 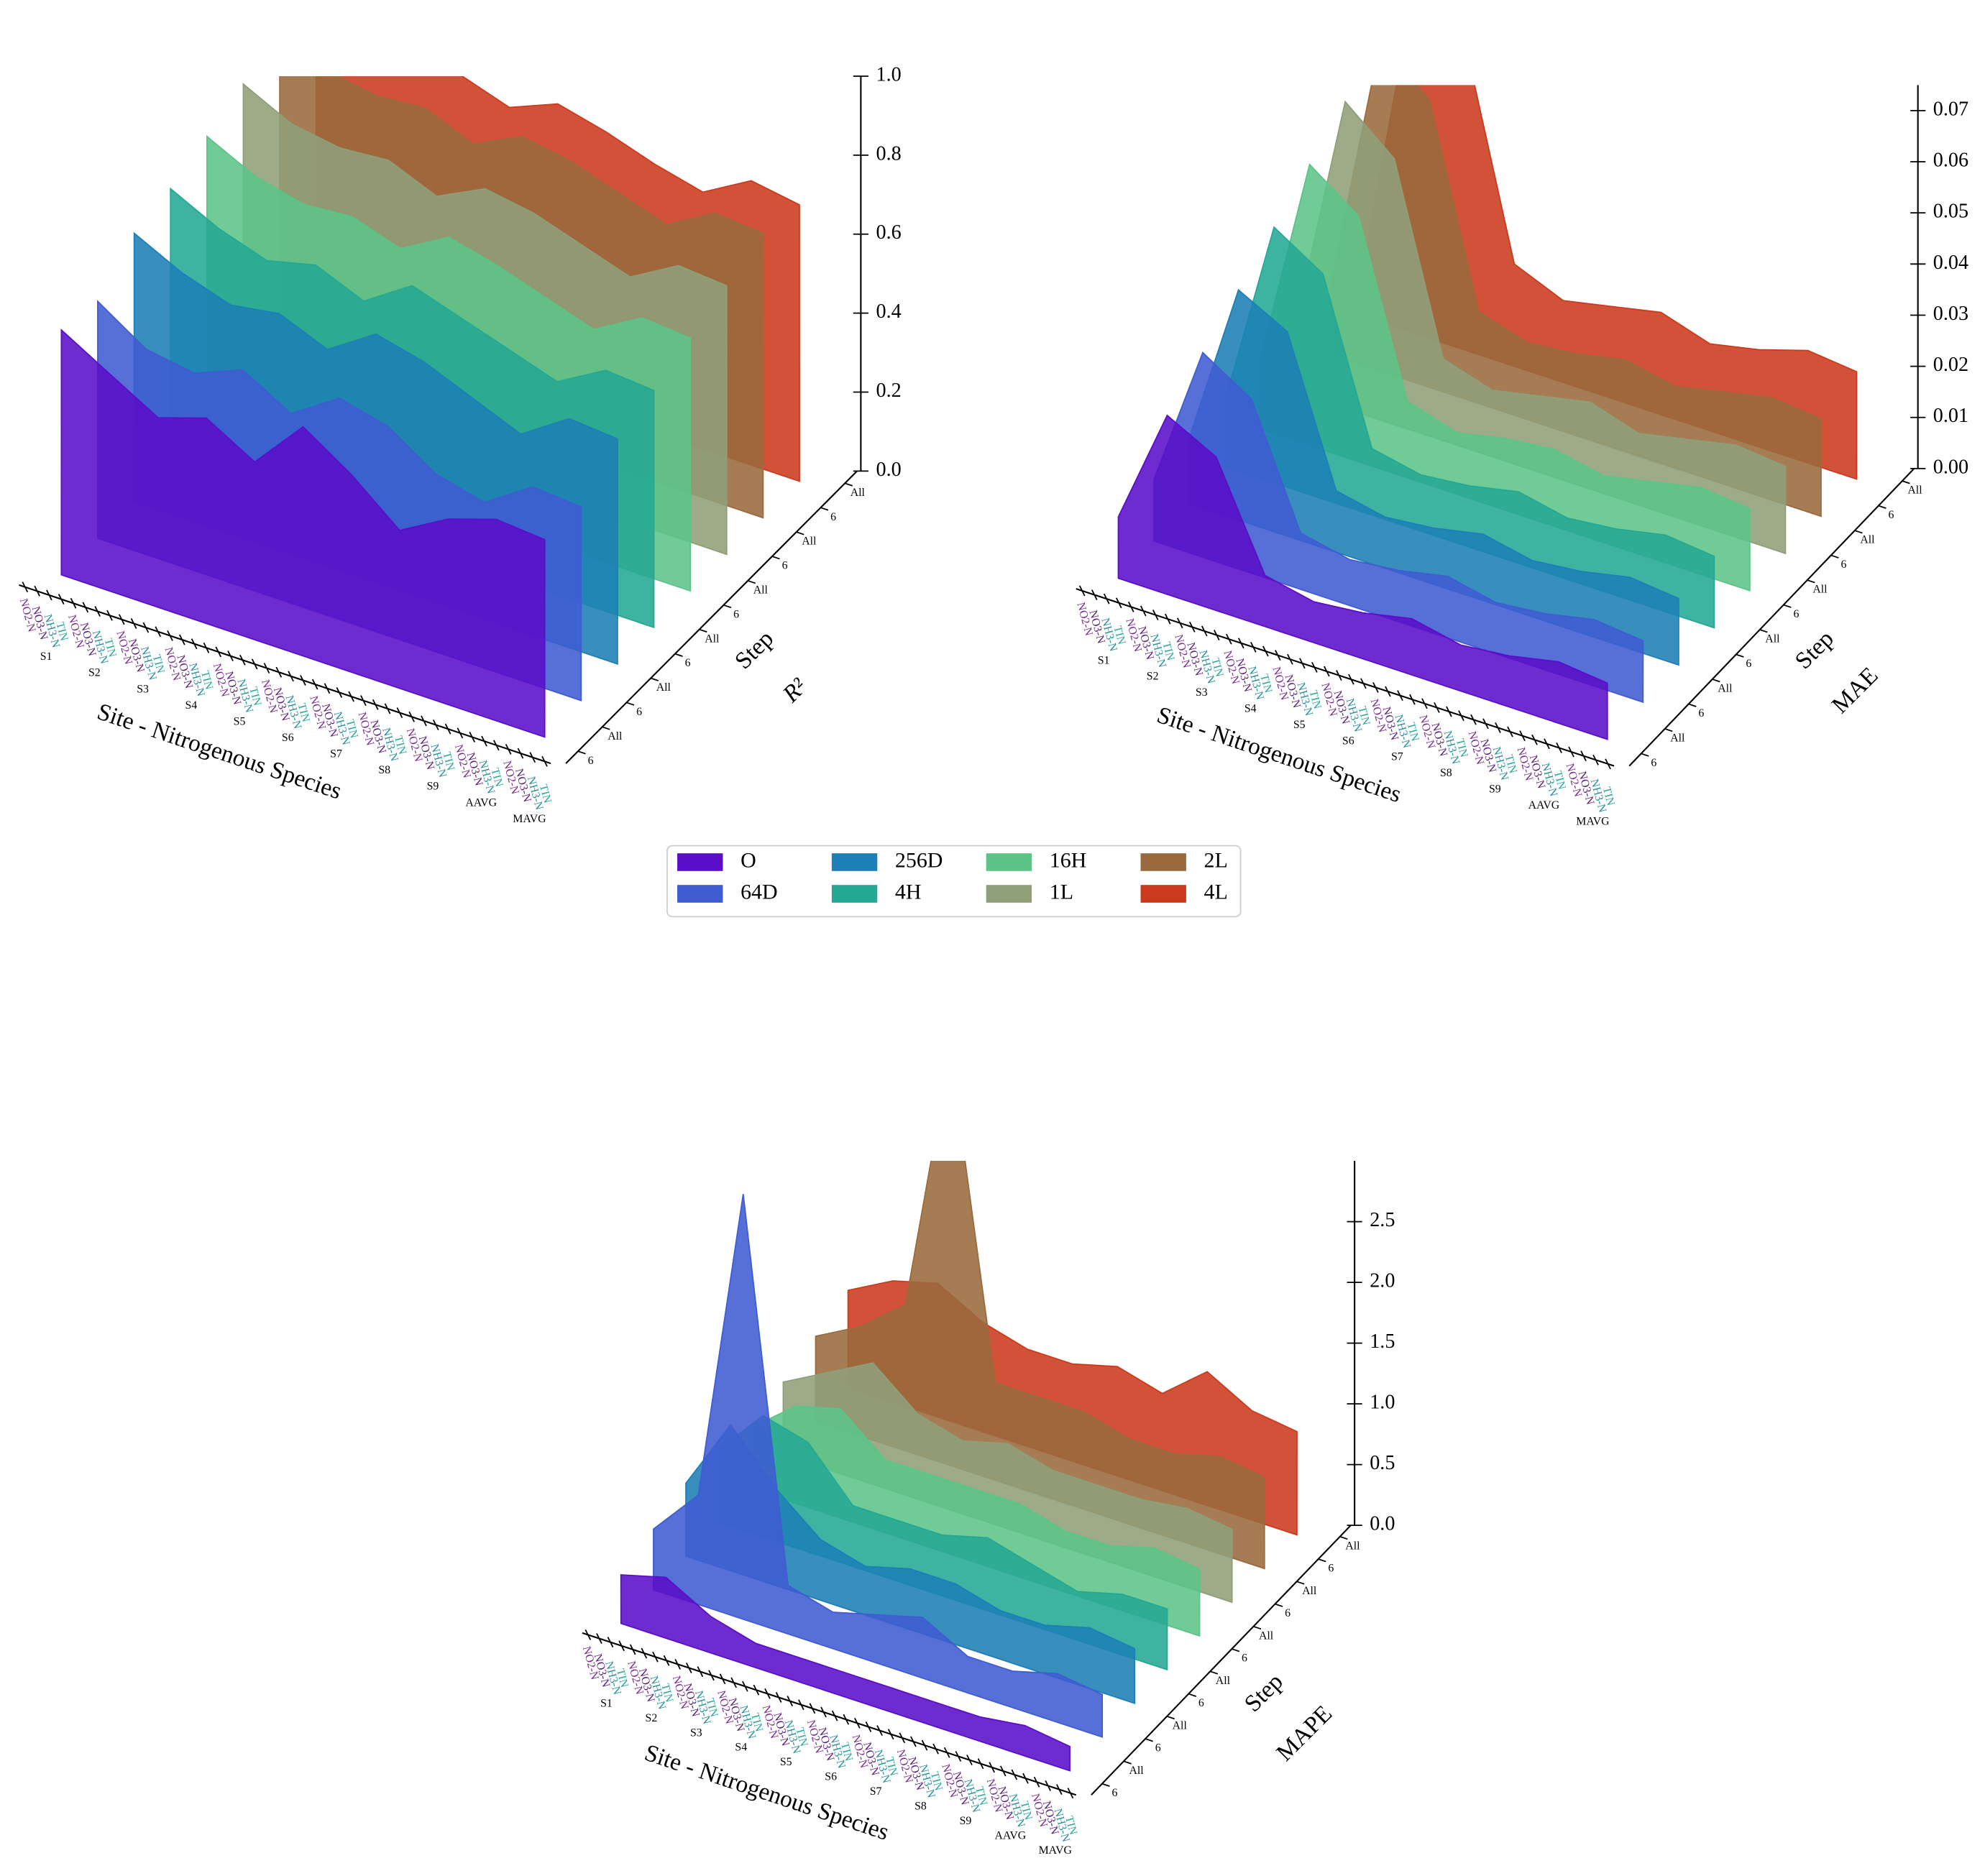 What do you see at coordinates (1202, 692) in the screenshot?
I see `site-label: S3` at bounding box center [1202, 692].